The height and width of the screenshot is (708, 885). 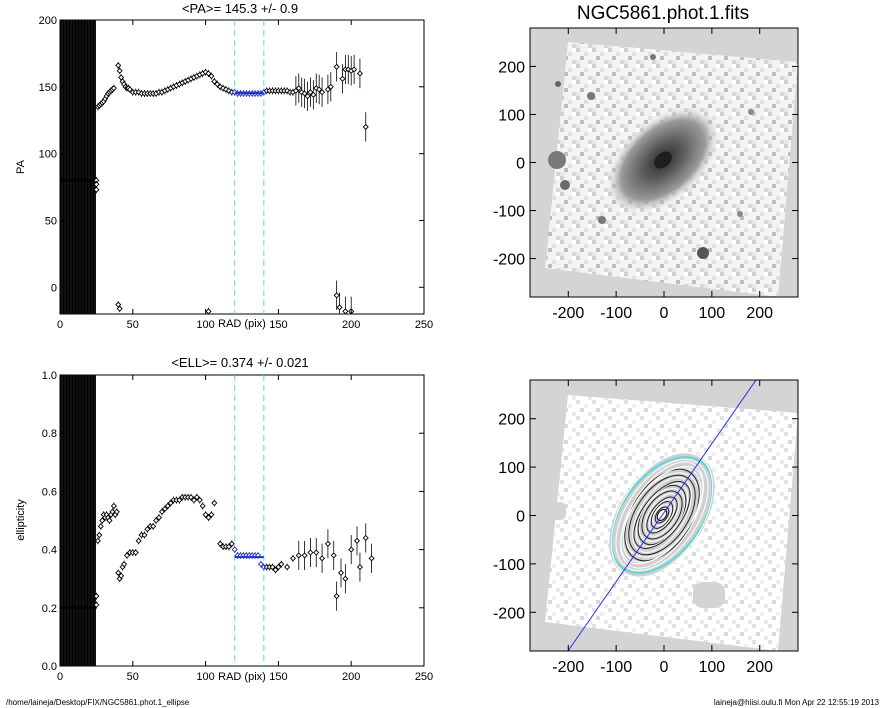 What do you see at coordinates (616, 667) in the screenshot?
I see `img2-x-tick-label: -100` at bounding box center [616, 667].